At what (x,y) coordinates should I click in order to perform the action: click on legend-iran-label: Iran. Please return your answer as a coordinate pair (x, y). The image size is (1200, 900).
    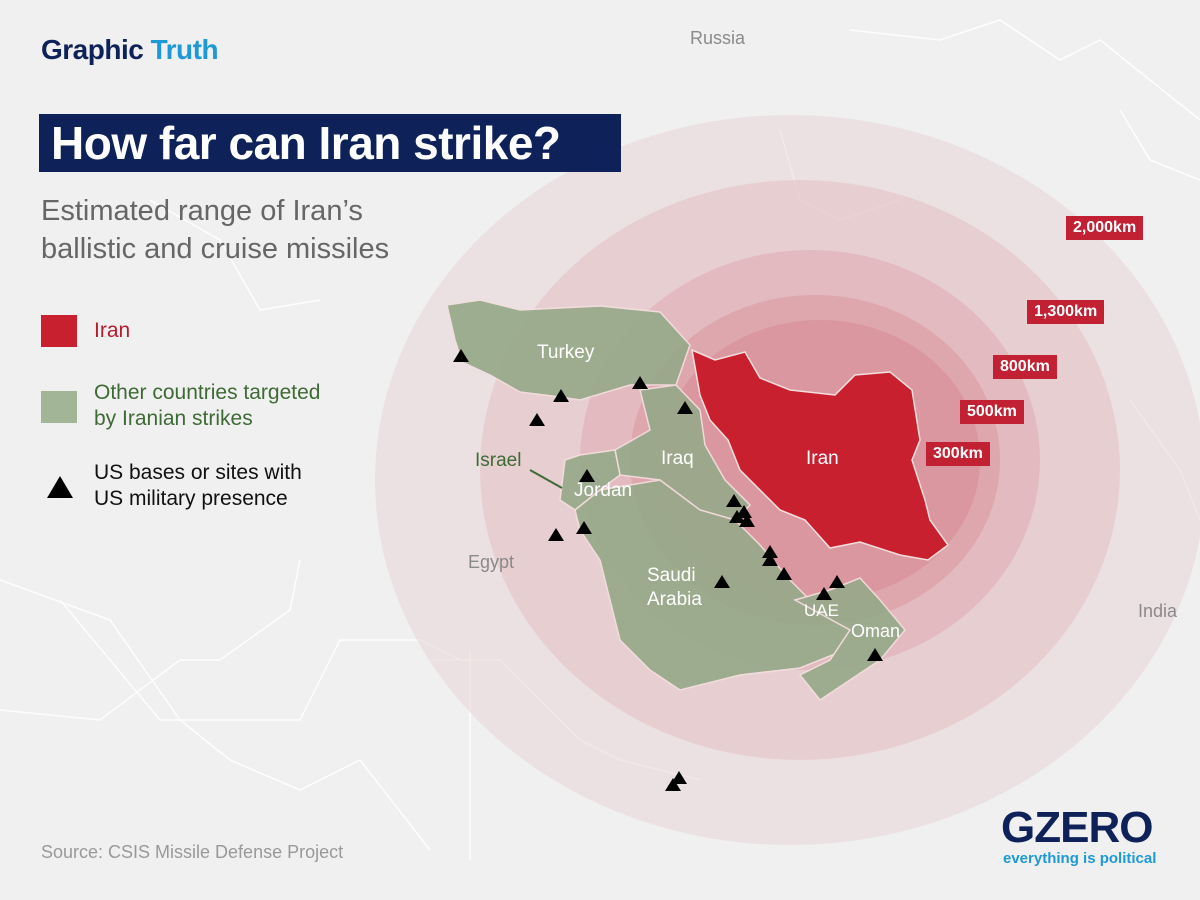
    Looking at the image, I should click on (112, 330).